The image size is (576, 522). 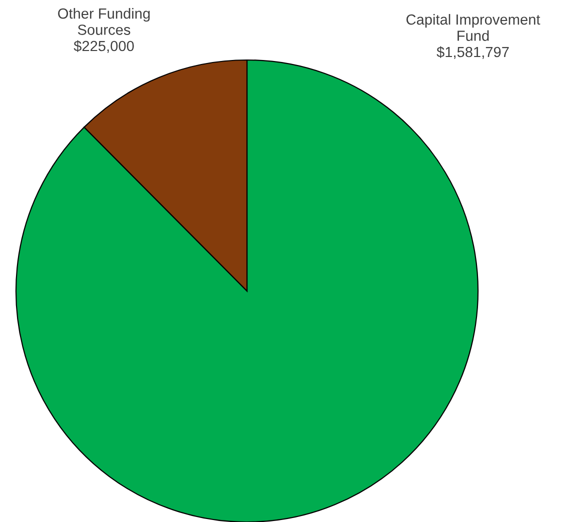 I want to click on slice-label: Other Funding Sources, so click(x=104, y=21).